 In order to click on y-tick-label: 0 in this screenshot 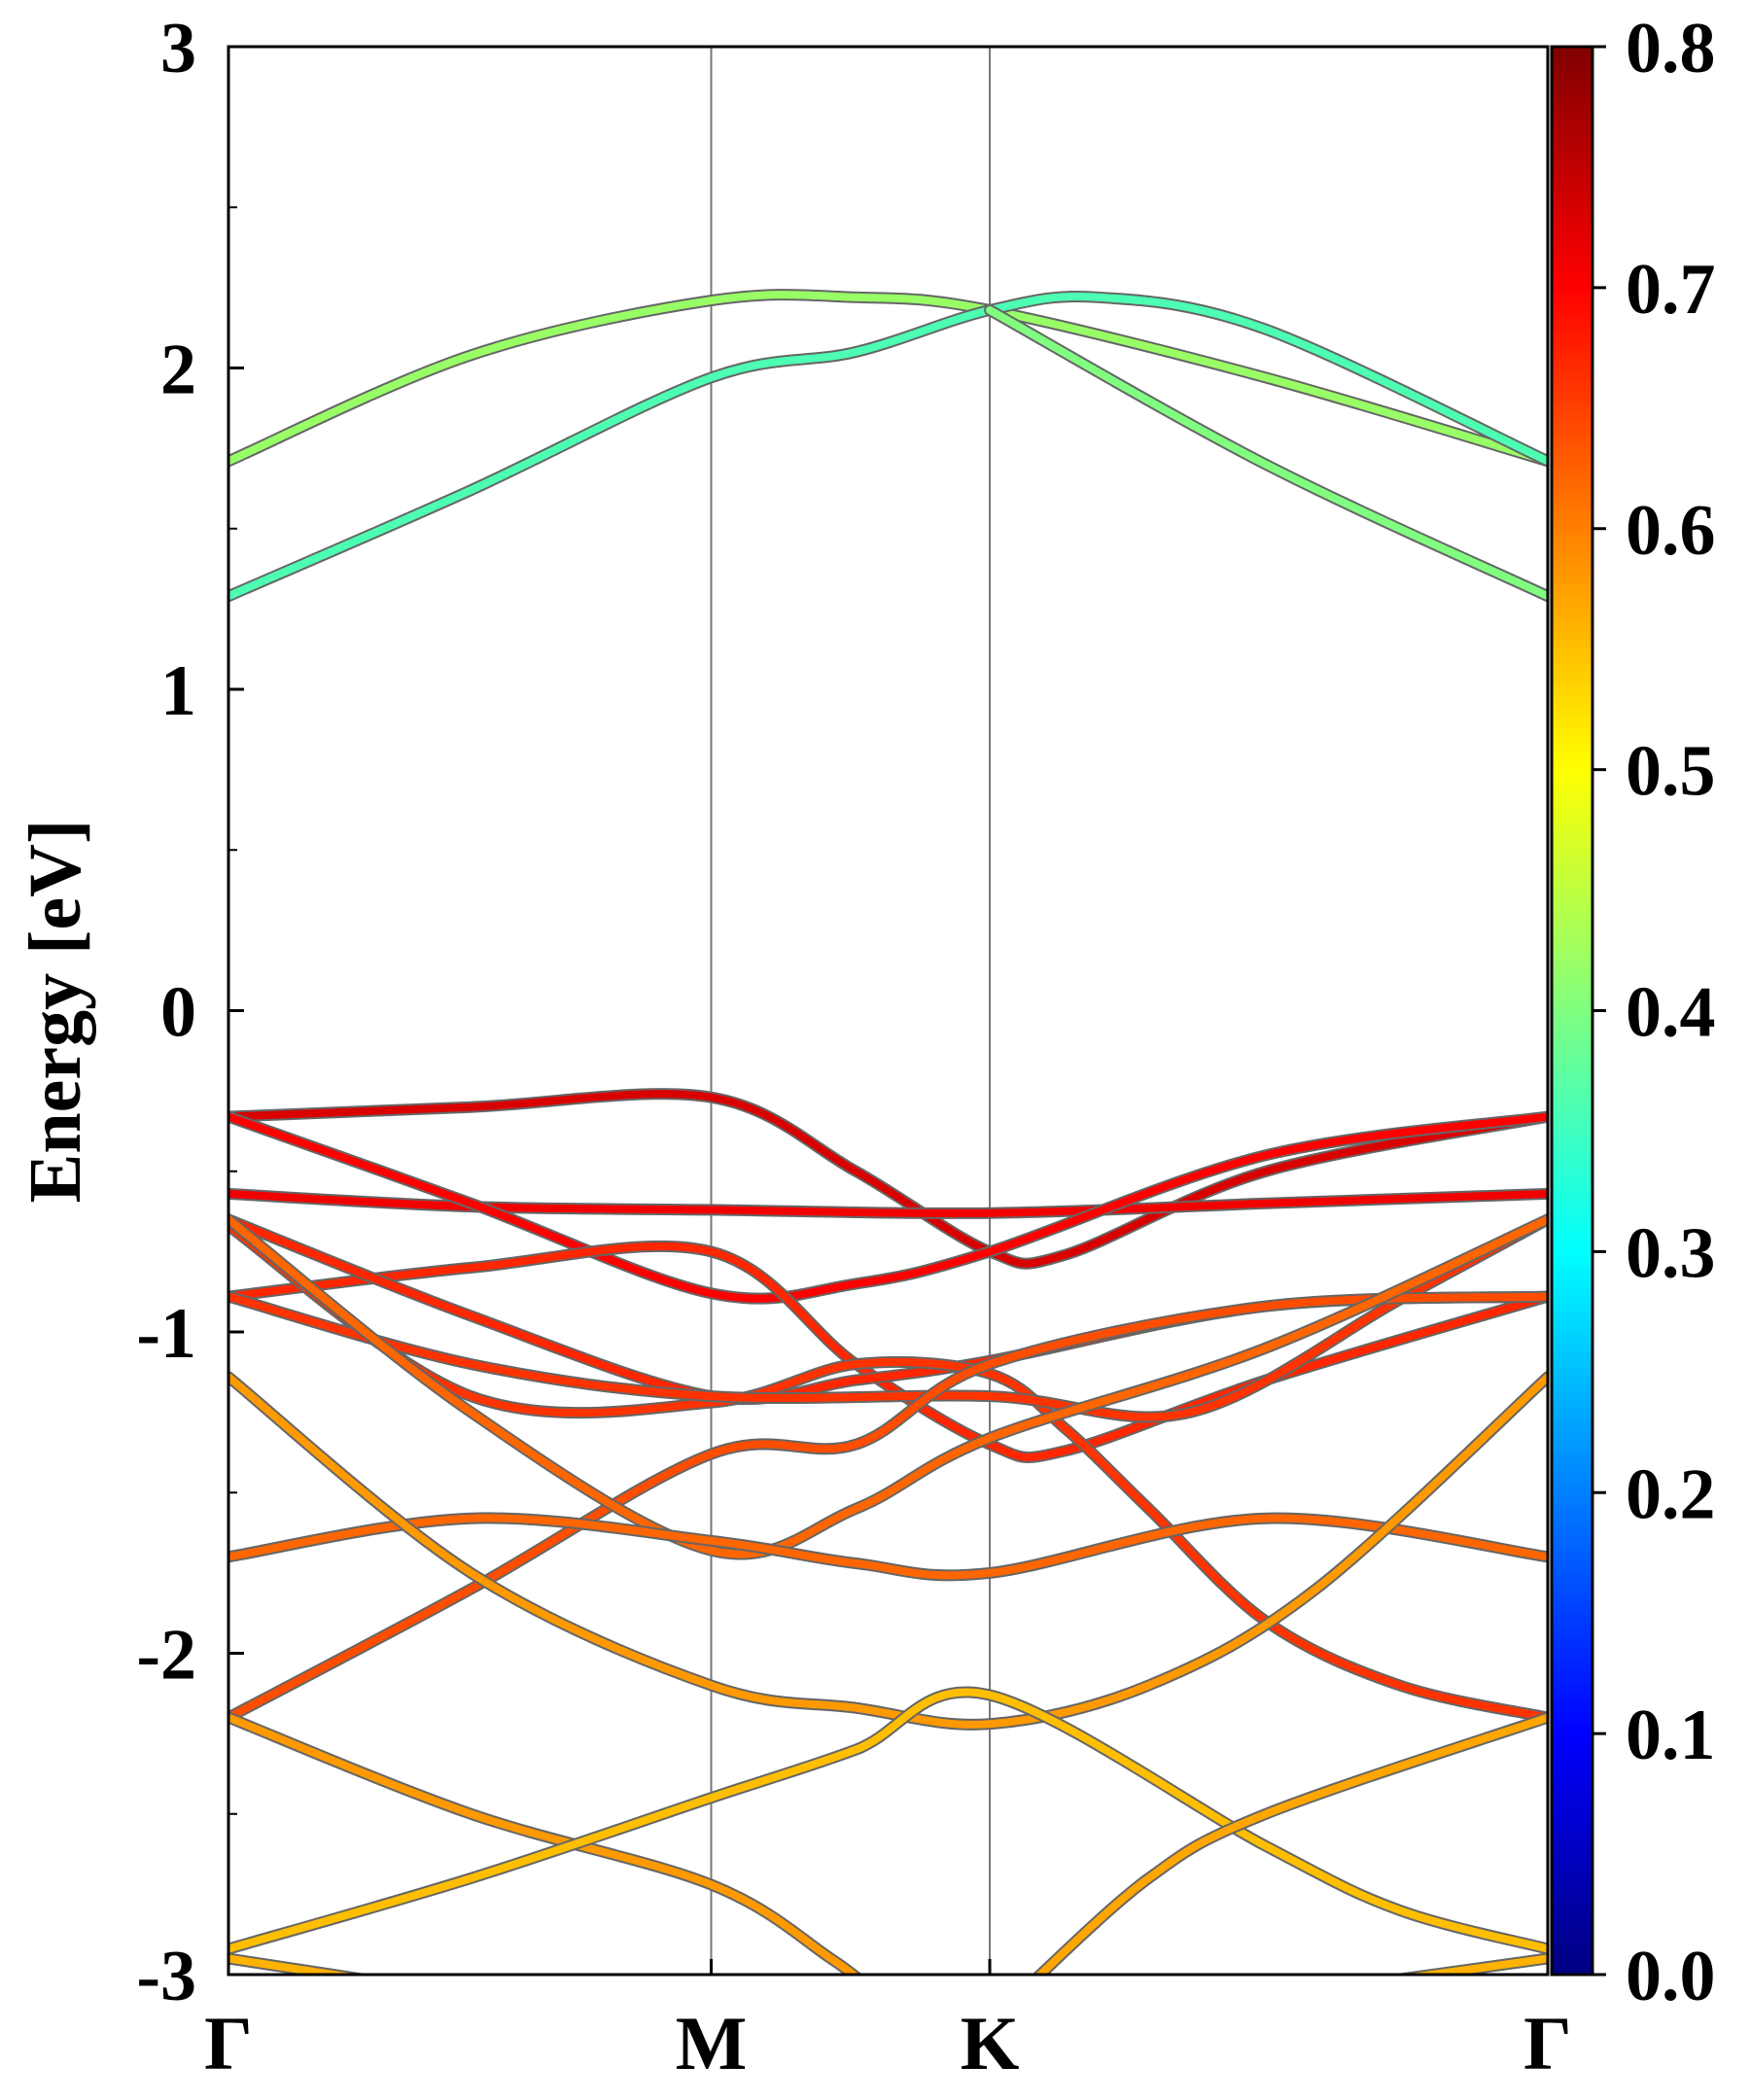, I will do `click(178, 1013)`.